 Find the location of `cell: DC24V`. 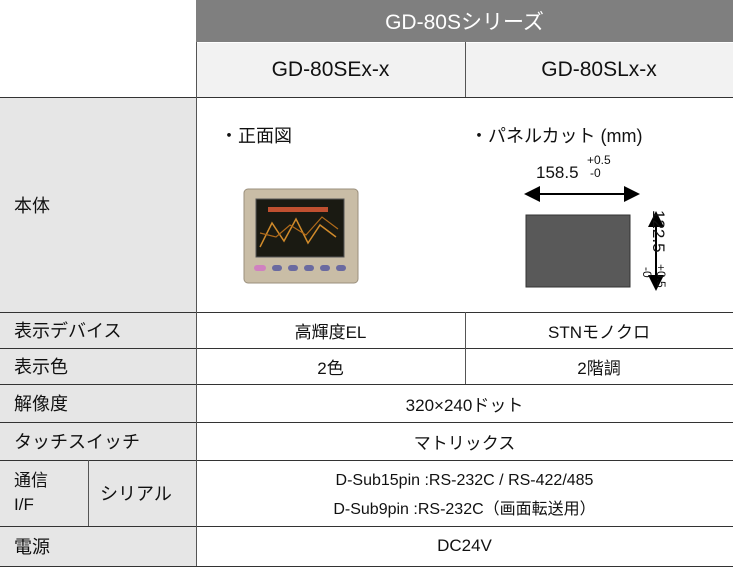

cell: DC24V is located at coordinates (464, 545).